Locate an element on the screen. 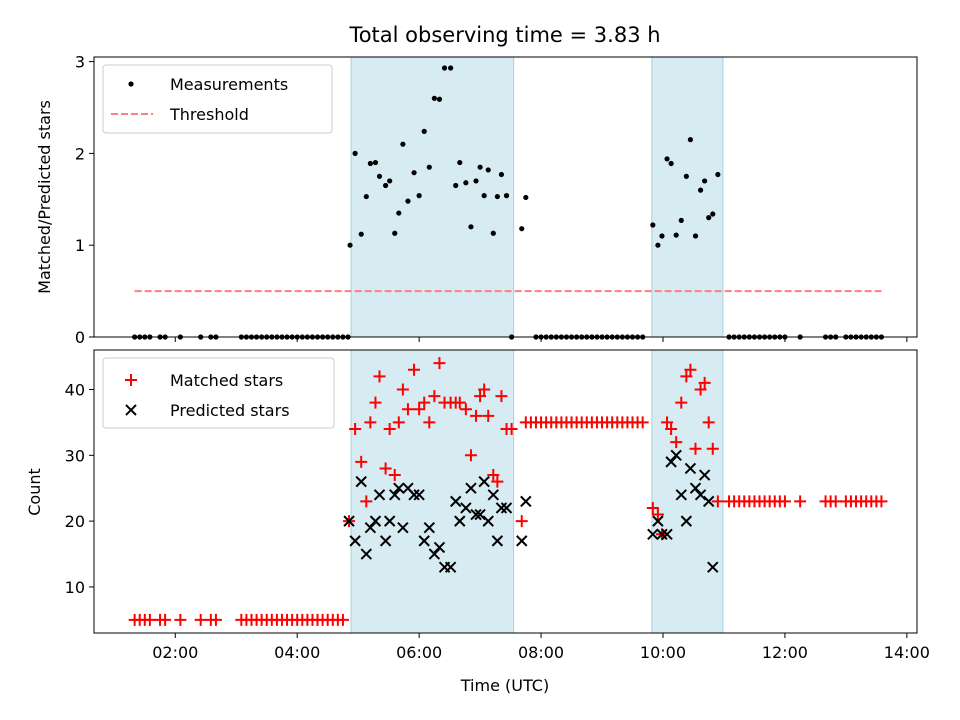 The width and height of the screenshot is (960, 720). legend-marker-measurements is located at coordinates (131, 84).